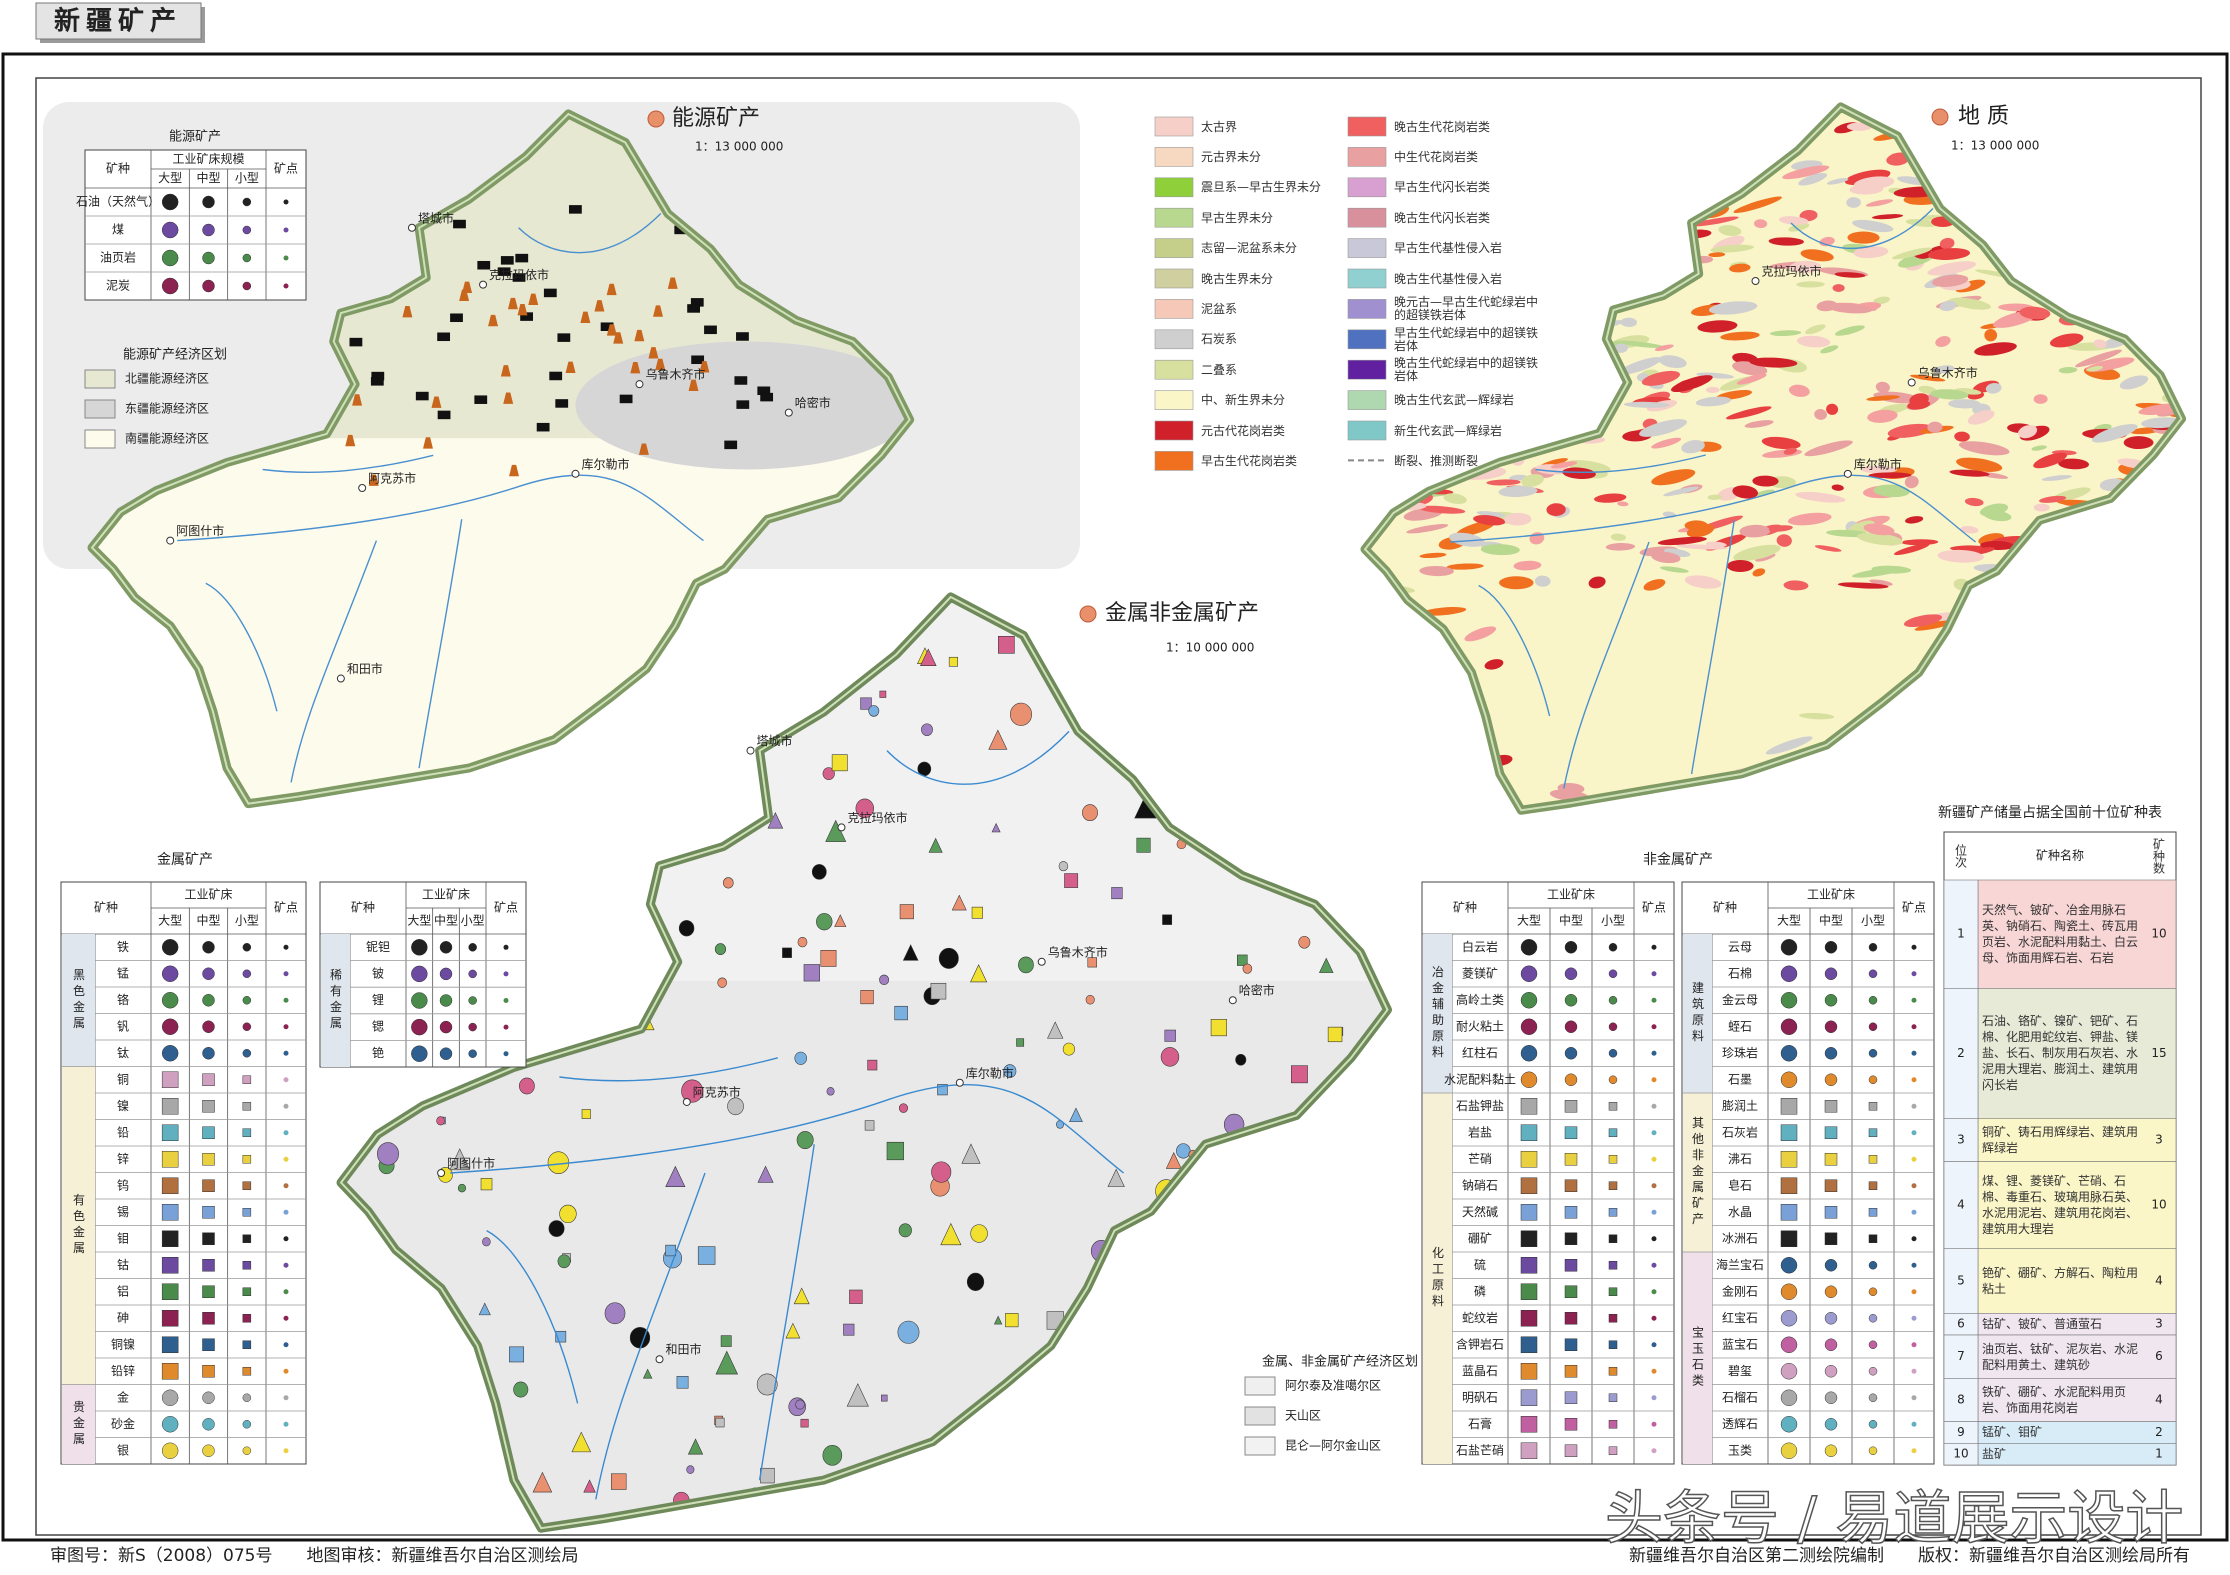  What do you see at coordinates (1740, 1238) in the screenshot?
I see `mineral-name: 冰洲石` at bounding box center [1740, 1238].